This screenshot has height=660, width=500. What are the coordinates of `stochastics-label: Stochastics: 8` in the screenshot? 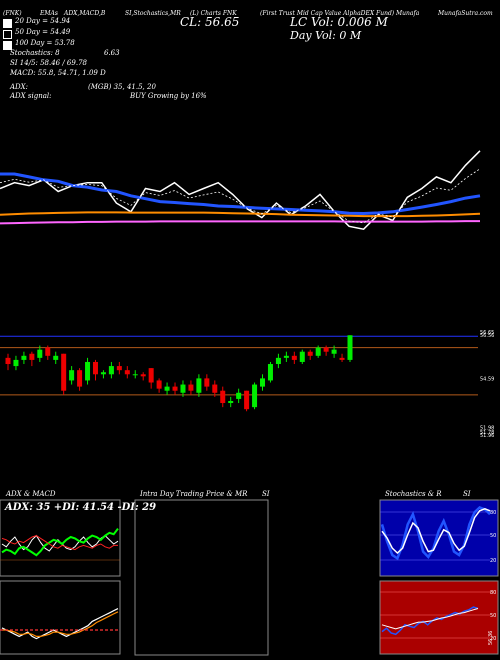 It's located at (35, 53).